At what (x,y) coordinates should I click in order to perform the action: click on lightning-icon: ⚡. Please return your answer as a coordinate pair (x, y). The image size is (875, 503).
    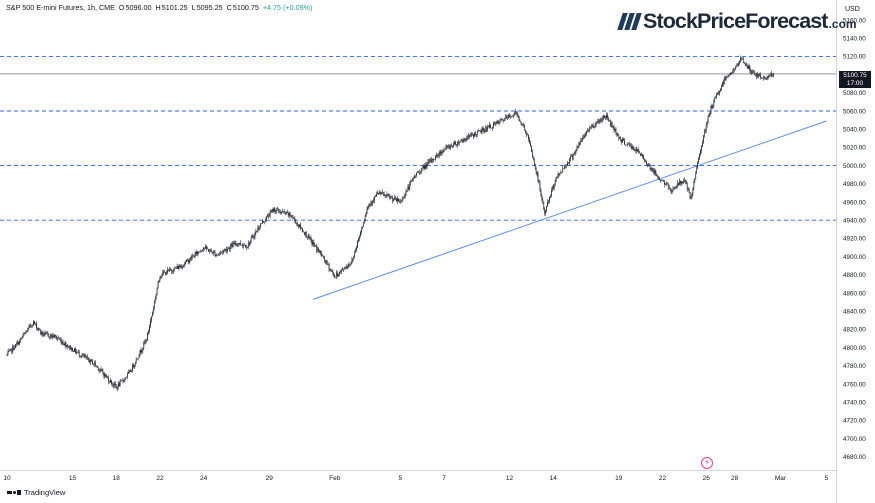
    Looking at the image, I should click on (707, 463).